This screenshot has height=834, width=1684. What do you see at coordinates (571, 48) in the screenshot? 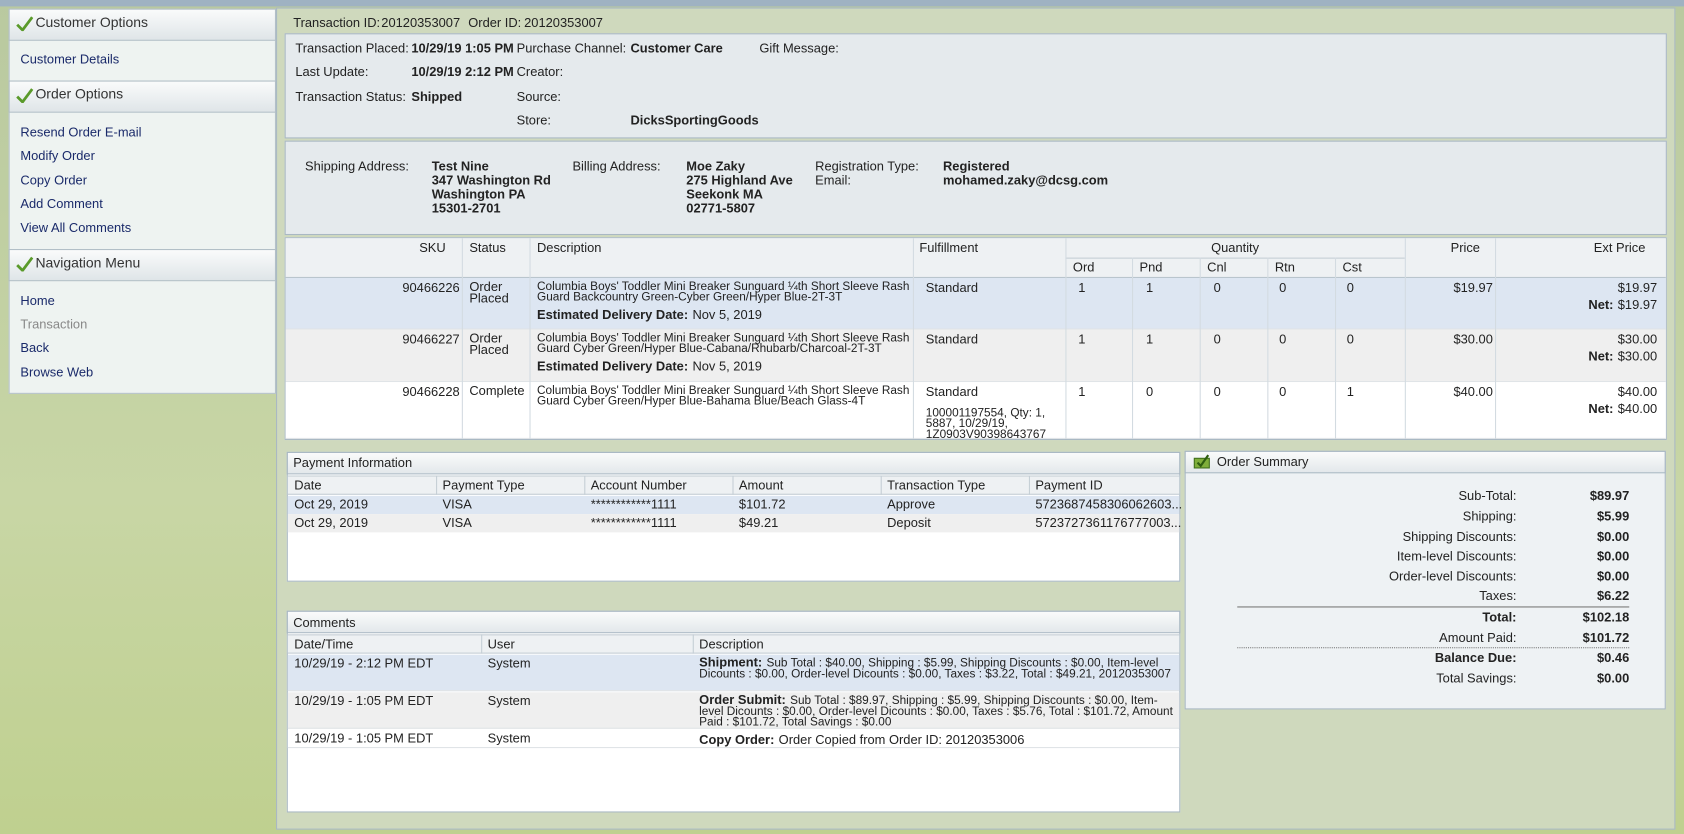
I see `detail-label: Purchase Channel:` at bounding box center [571, 48].